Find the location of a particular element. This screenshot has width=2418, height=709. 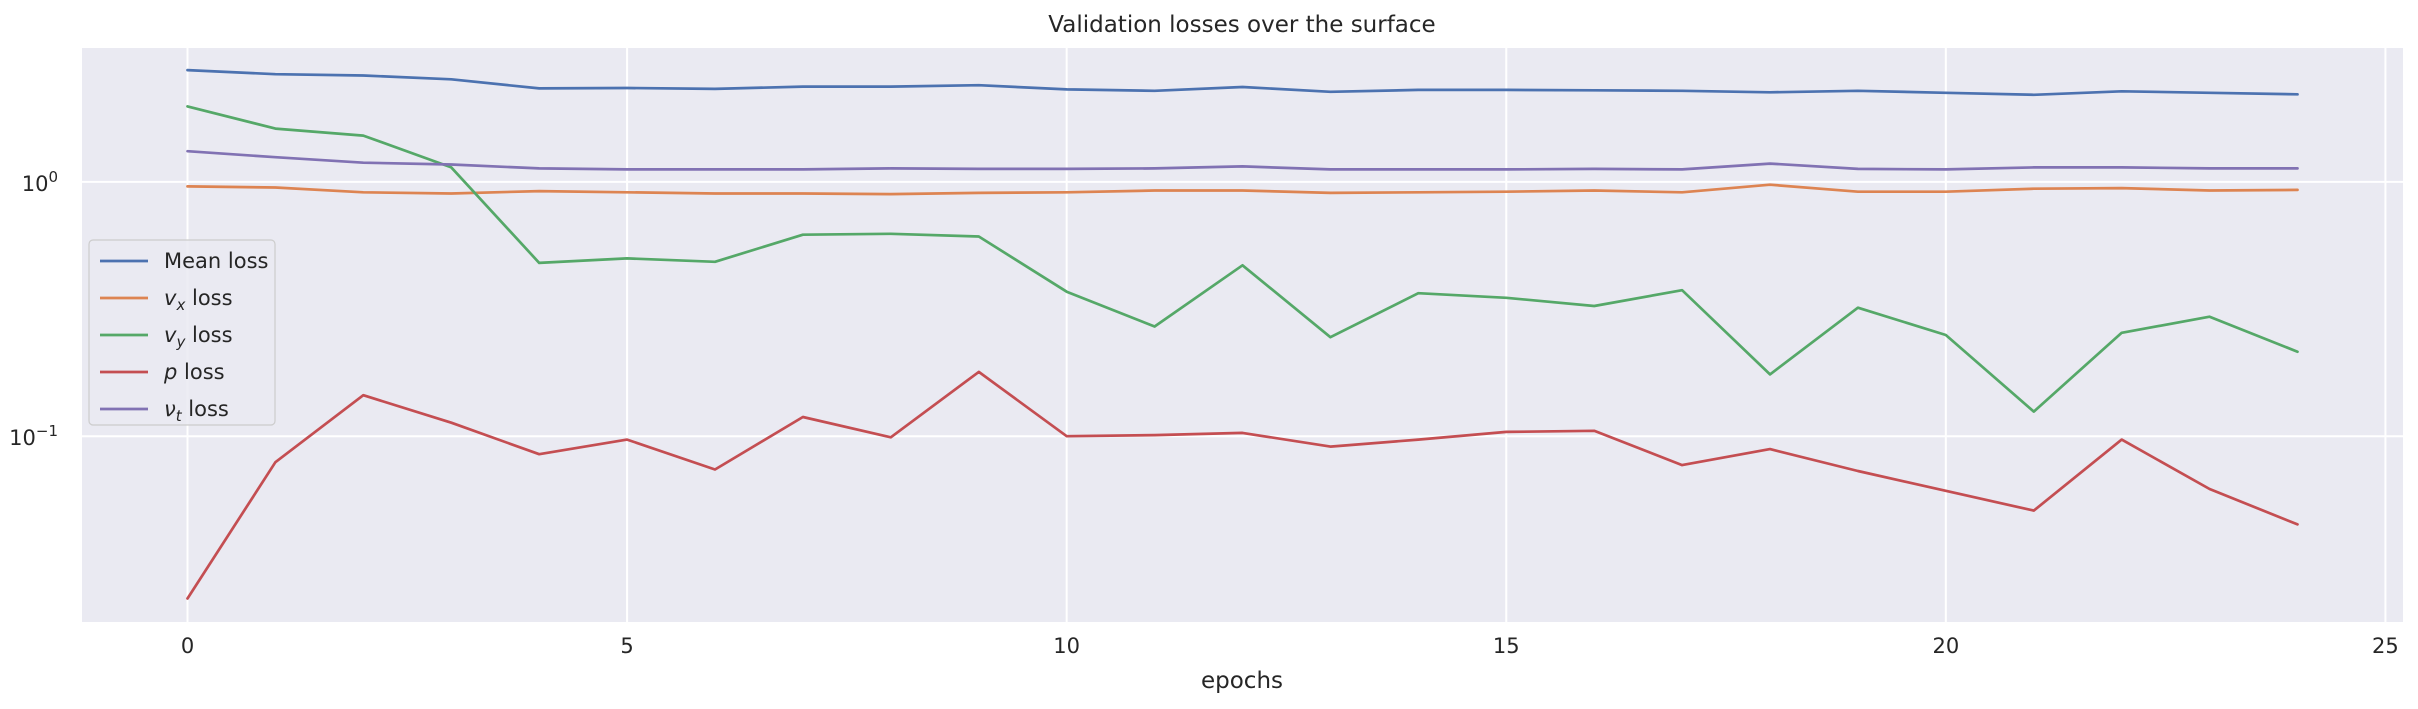

y-tick-labels: 10⁰ 10⁻¹ is located at coordinates (33, 309).